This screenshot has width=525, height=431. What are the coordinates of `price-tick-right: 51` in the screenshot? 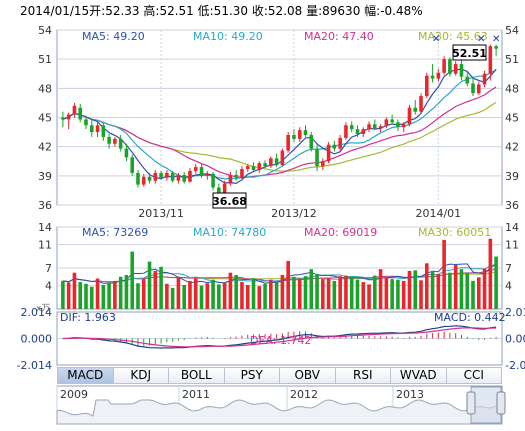 It's located at (512, 59).